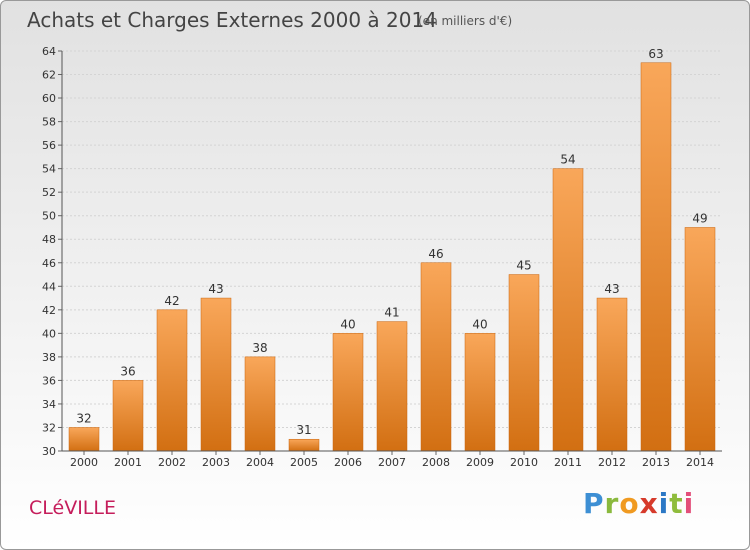 This screenshot has width=750, height=550. What do you see at coordinates (436, 357) in the screenshot?
I see `bar-2008` at bounding box center [436, 357].